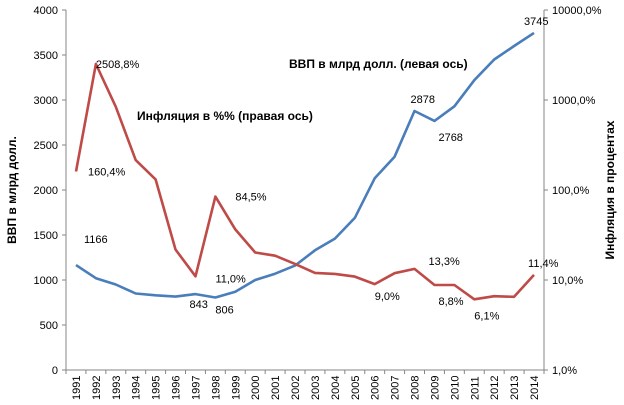  I want to click on left-tick-label: 3500, so click(46, 56).